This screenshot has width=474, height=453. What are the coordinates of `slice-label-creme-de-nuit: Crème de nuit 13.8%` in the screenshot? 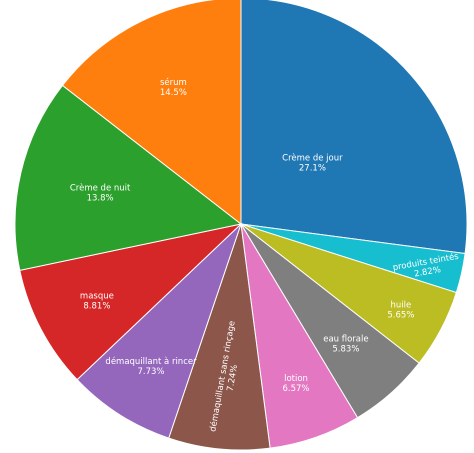 It's located at (100, 193).